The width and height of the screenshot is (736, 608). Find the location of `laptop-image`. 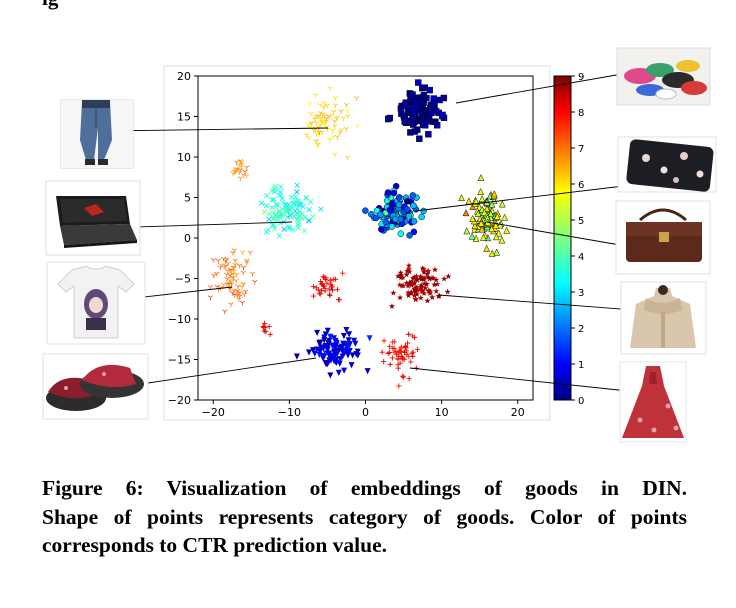

laptop-image is located at coordinates (93, 218).